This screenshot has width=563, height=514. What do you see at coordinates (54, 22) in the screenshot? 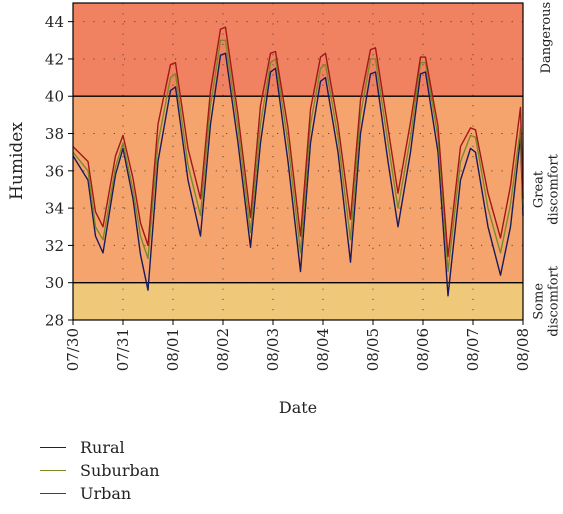
I see `y-tick-label: 44` at bounding box center [54, 22].